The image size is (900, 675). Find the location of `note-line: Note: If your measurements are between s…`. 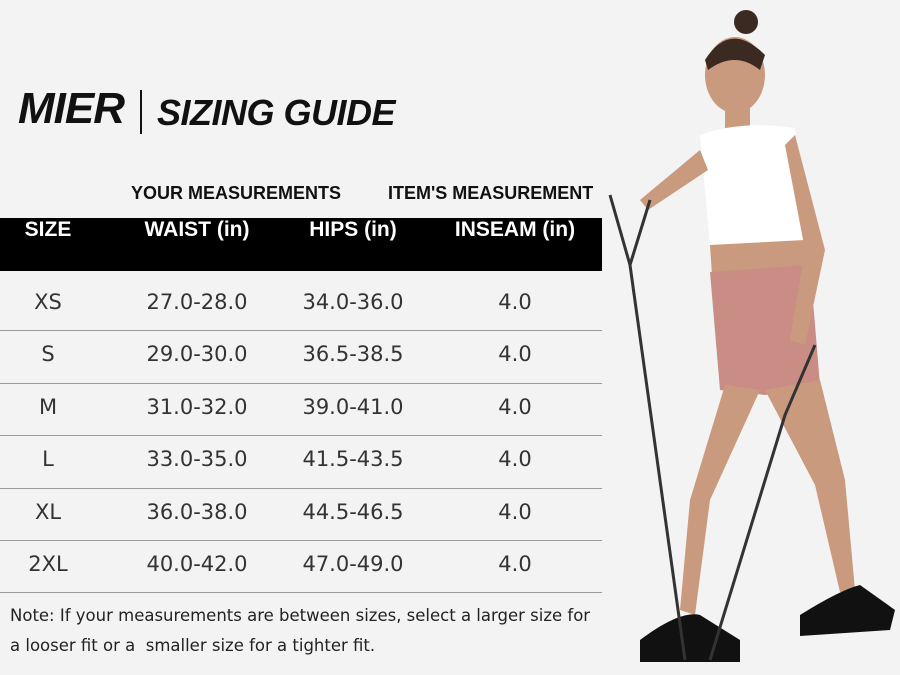

note-line: Note: If your measurements are between s… is located at coordinates (300, 615).